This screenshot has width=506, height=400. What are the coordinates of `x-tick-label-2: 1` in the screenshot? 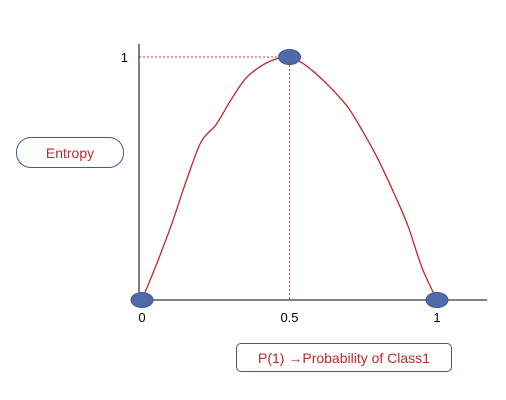 It's located at (436, 317).